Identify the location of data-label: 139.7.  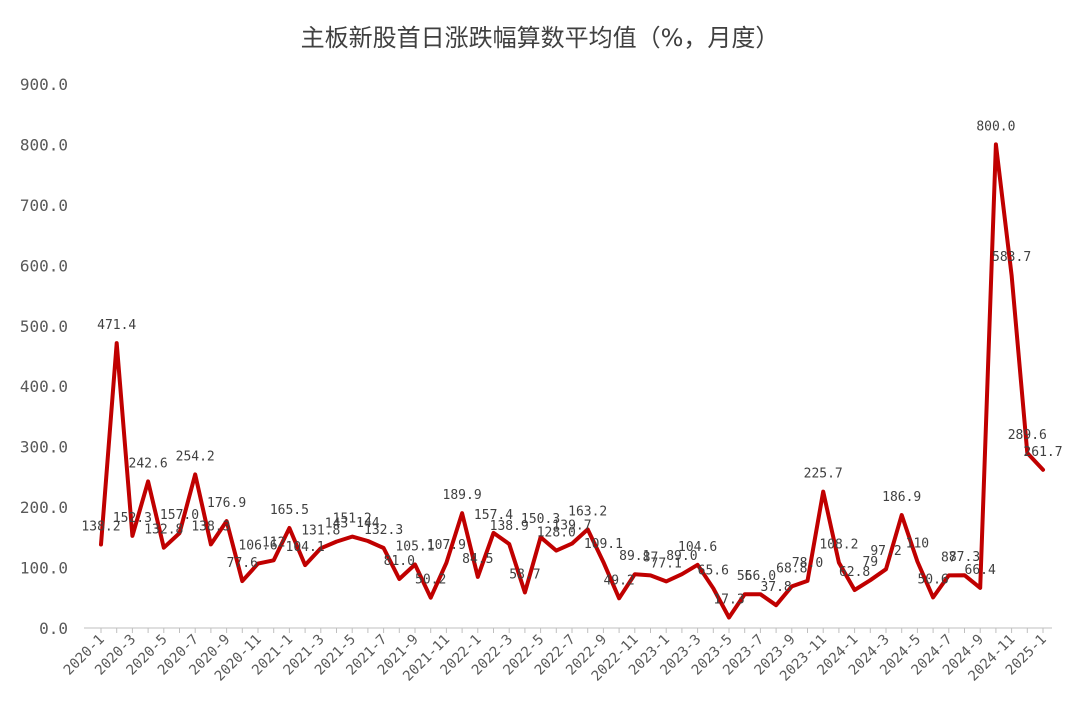
(571, 526).